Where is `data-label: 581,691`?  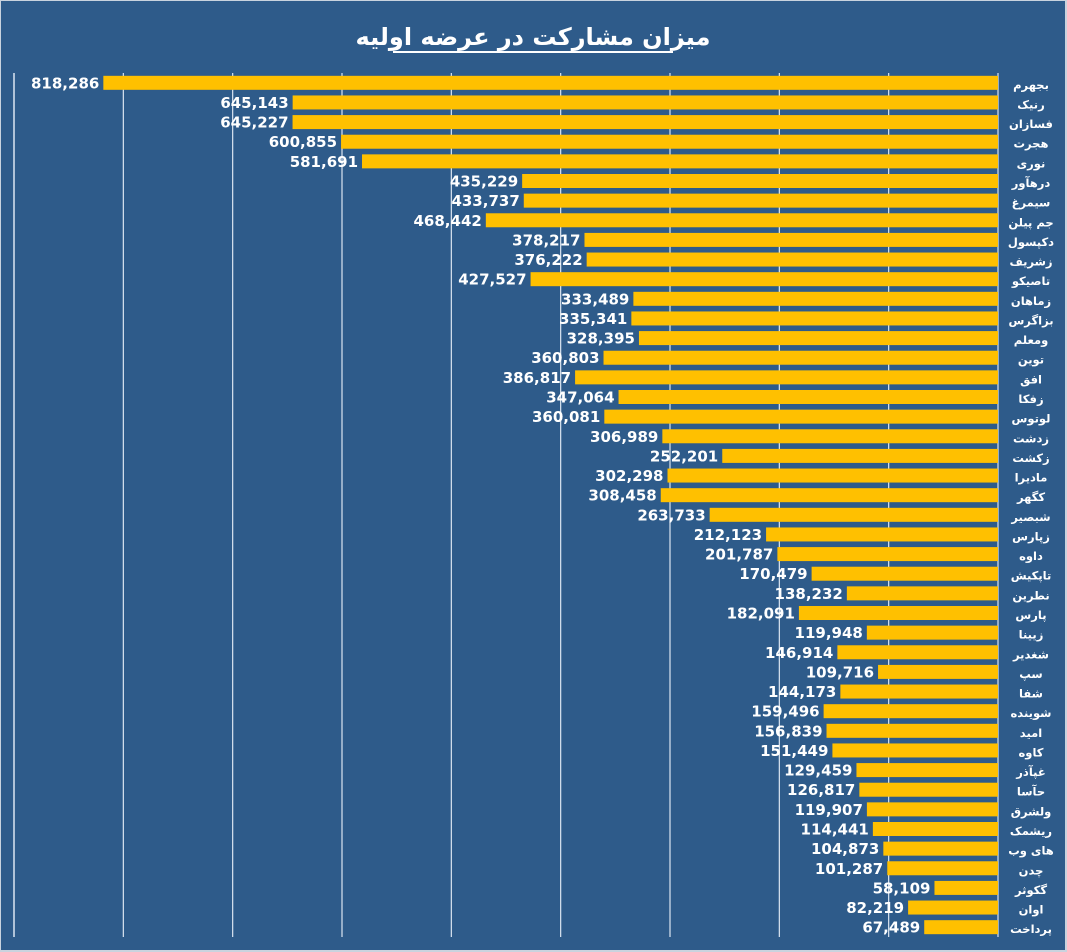 data-label: 581,691 is located at coordinates (324, 162).